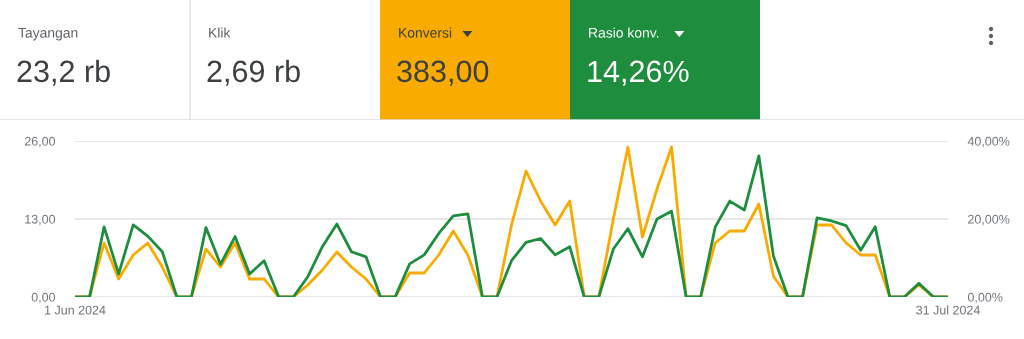 This screenshot has height=339, width=1024. Describe the element at coordinates (989, 220) in the screenshot. I see `y2-tick-label: 20,00%` at that location.